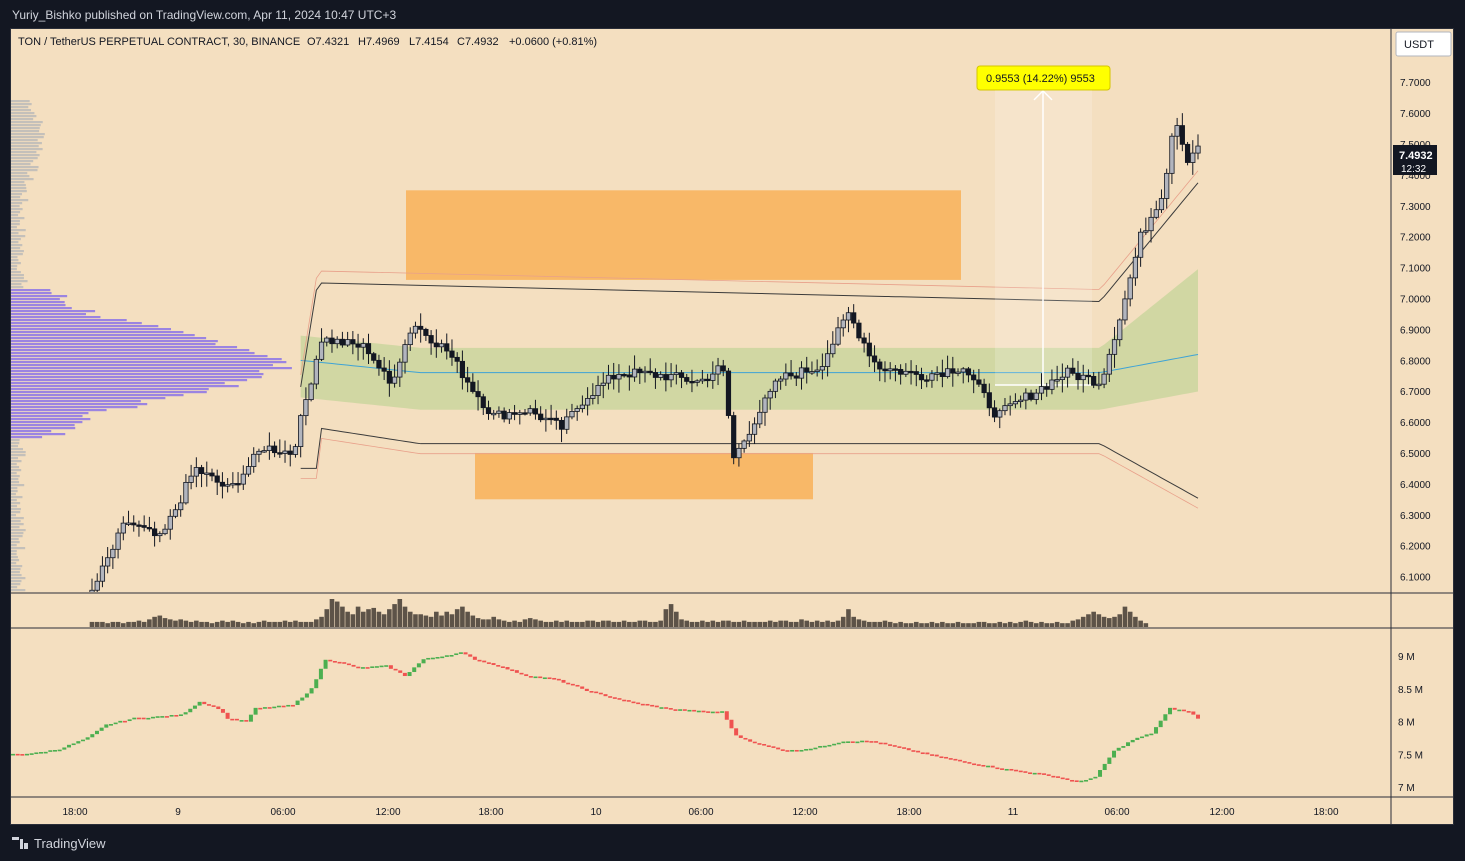 The height and width of the screenshot is (861, 1465). I want to click on time-tick-label: 9, so click(178, 812).